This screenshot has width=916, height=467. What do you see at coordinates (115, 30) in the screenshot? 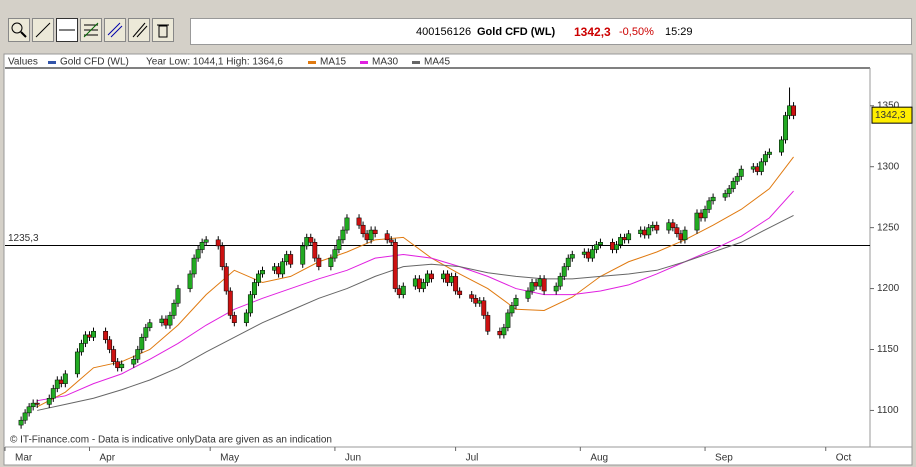
I see `channel-button` at bounding box center [115, 30].